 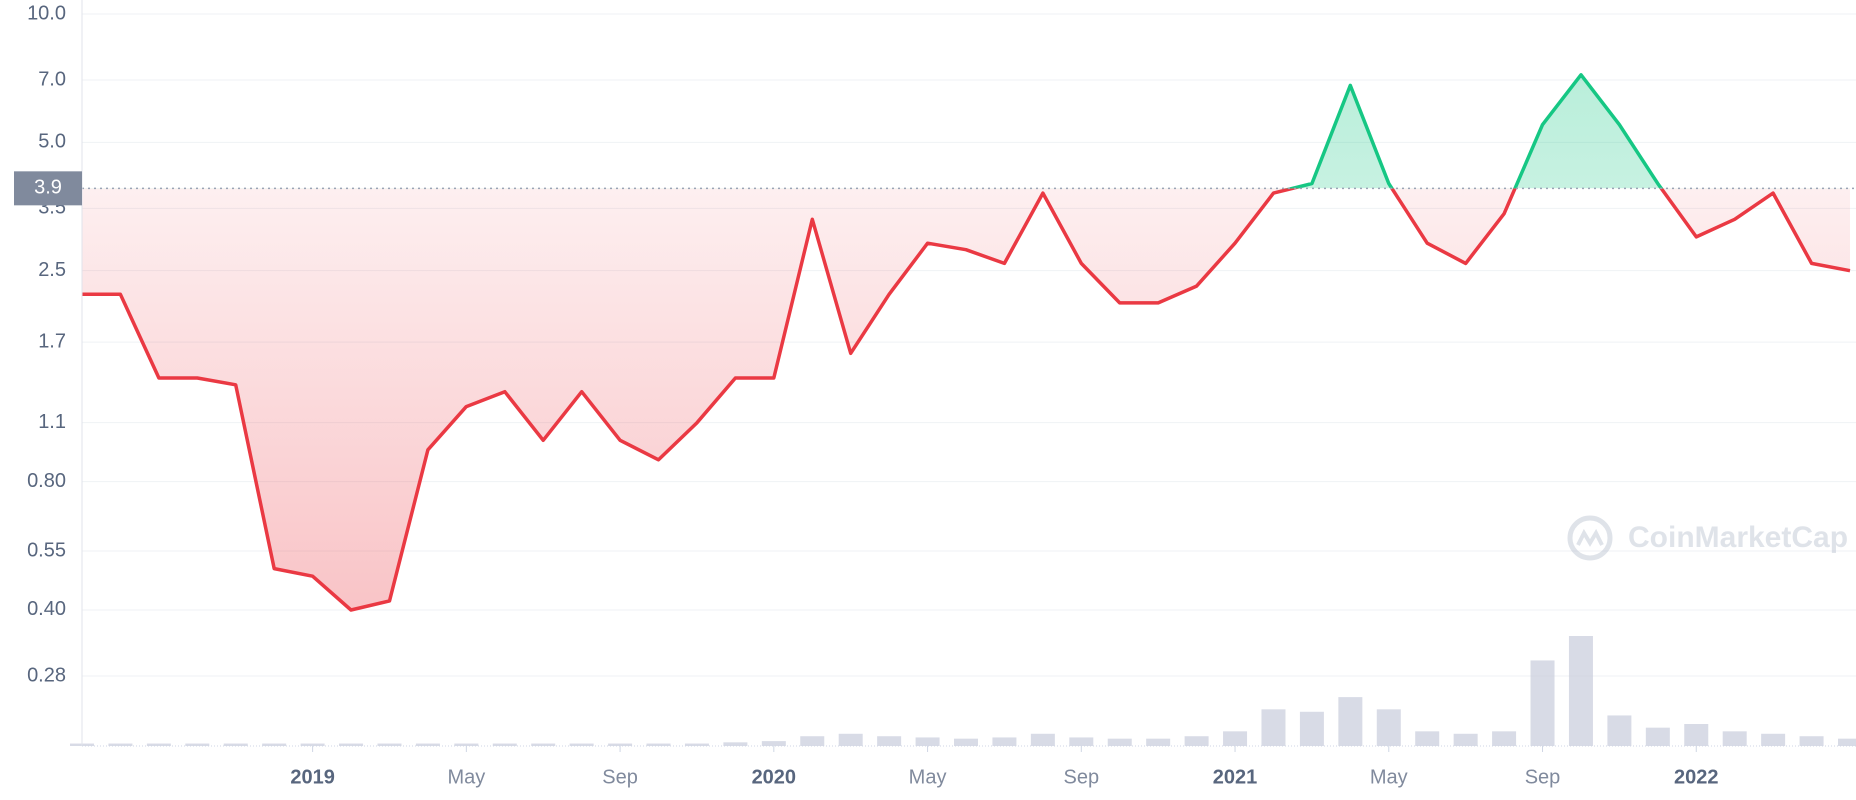 I want to click on y-tick-label: 0.28, so click(x=46, y=675).